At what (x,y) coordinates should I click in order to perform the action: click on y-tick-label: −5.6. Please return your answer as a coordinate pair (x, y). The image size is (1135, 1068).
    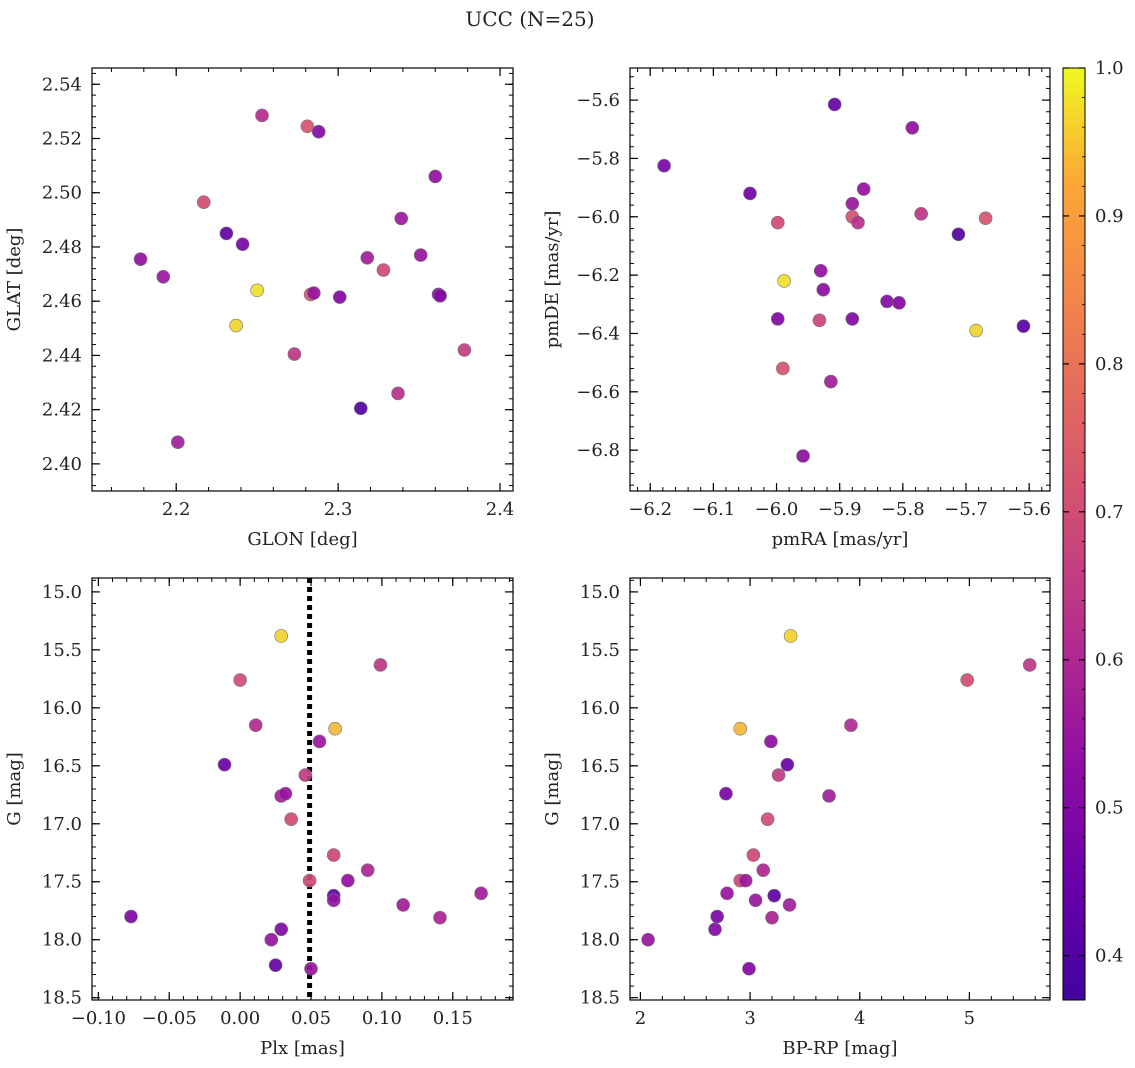
    Looking at the image, I should click on (598, 100).